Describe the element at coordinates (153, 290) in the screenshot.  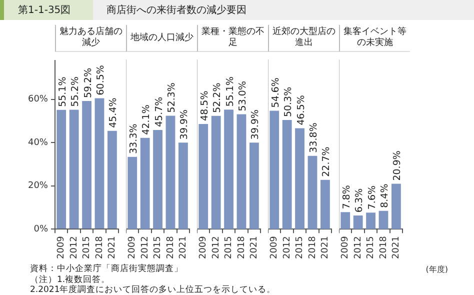
I see `text: 2.2021年度調査において回答の多い上位五つを示している。` at that location.